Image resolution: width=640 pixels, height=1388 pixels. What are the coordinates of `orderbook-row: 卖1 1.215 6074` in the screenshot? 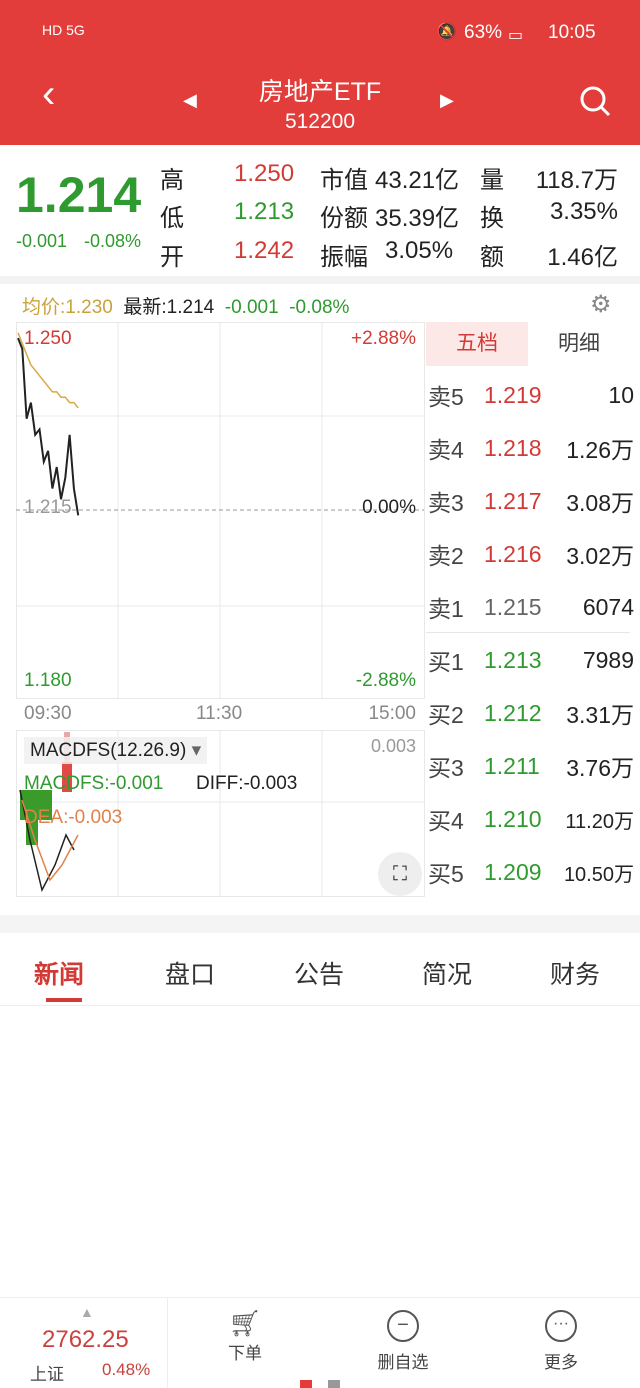 It's located at (531, 607).